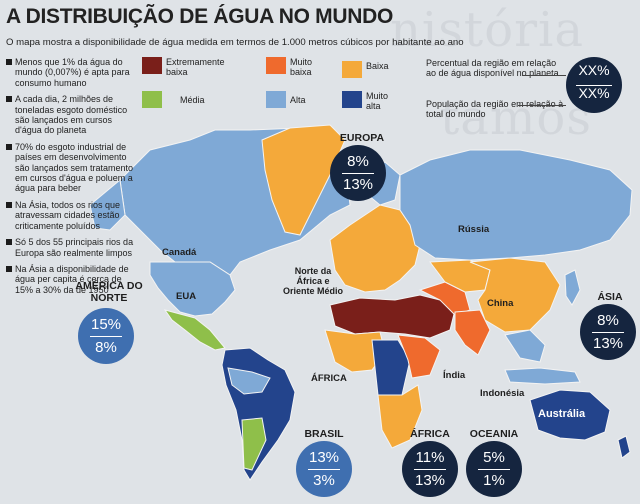  Describe the element at coordinates (296, 99) in the screenshot. I see `legend-alta: Alta` at that location.